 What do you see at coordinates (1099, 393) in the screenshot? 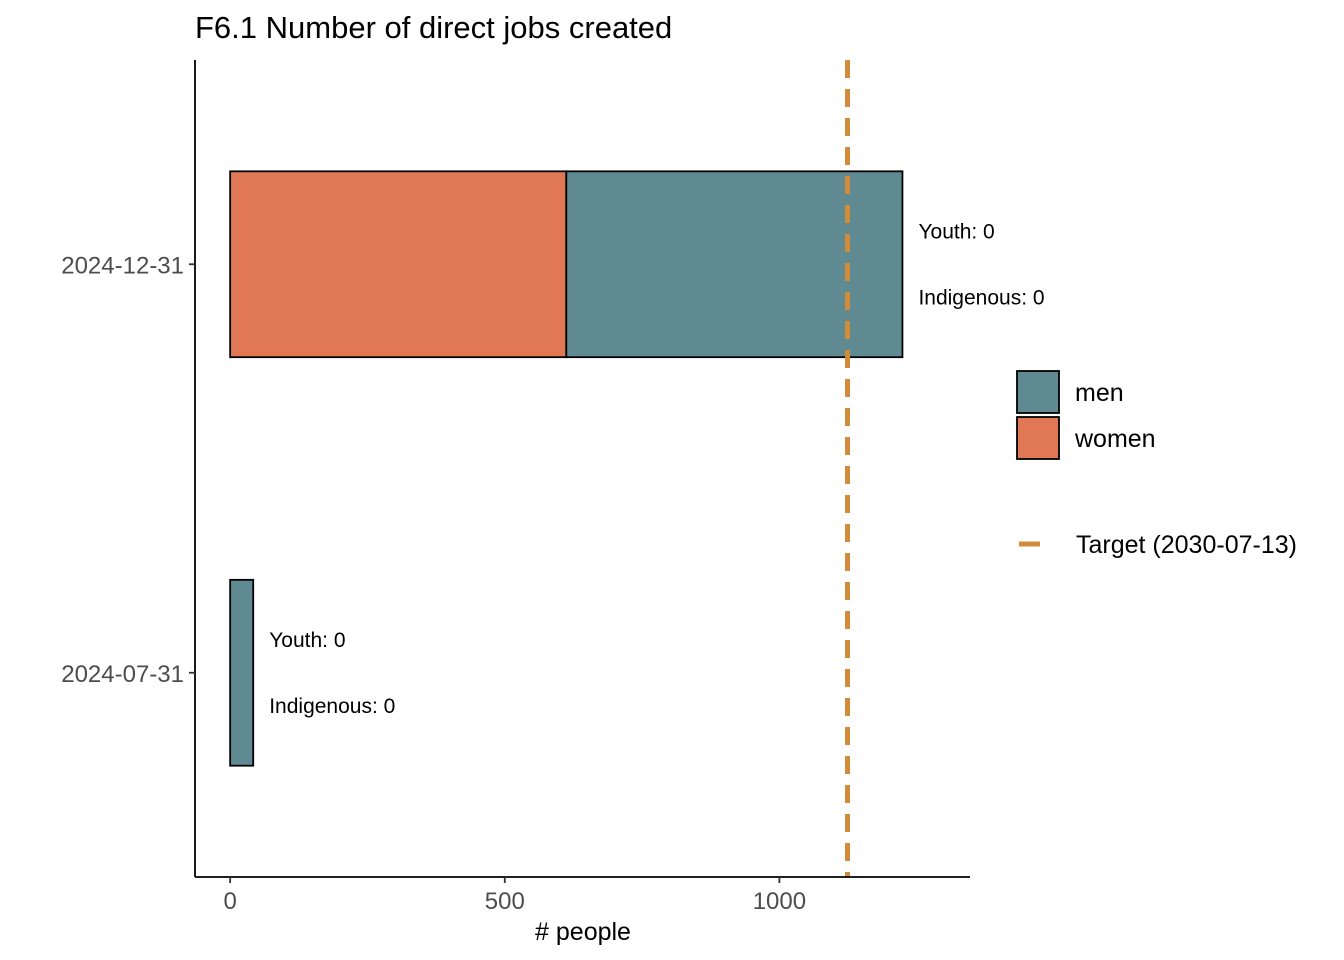
I see `legend-label-men: men` at bounding box center [1099, 393].